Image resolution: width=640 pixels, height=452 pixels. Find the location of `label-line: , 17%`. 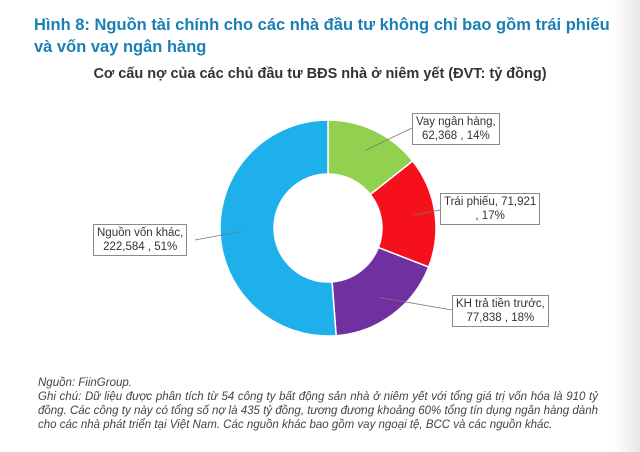

label-line: , 17% is located at coordinates (490, 216).